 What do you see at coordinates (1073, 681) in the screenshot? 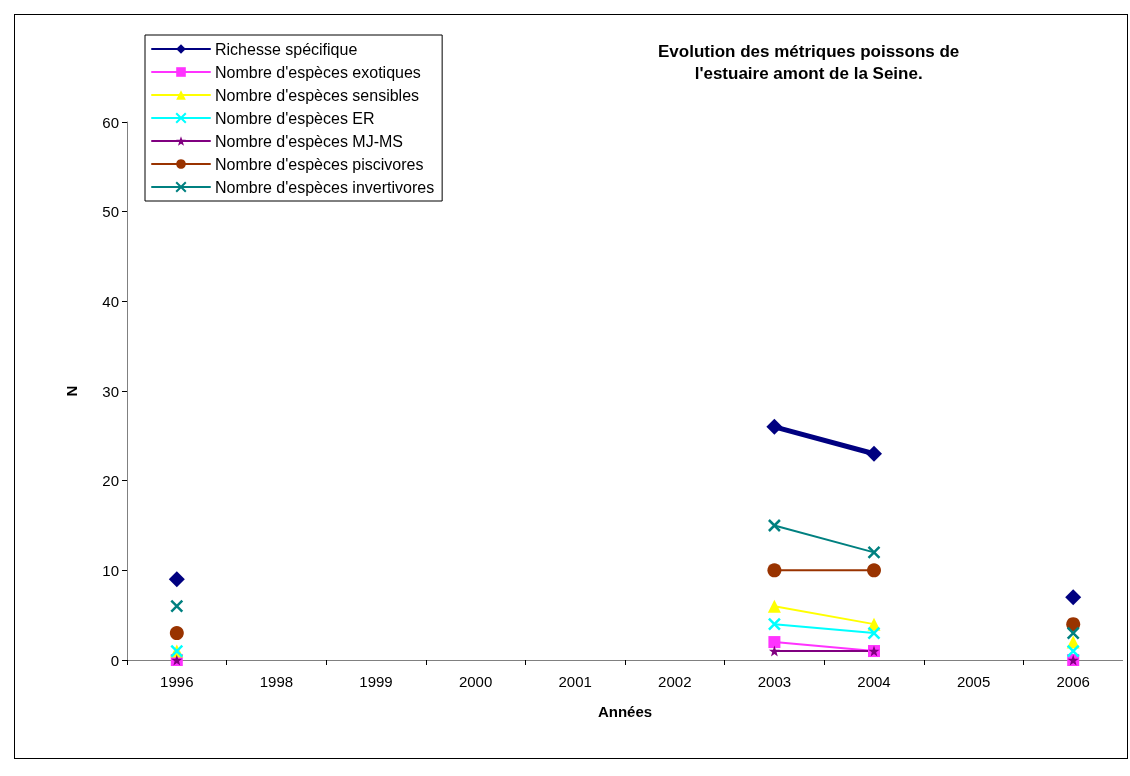
I see `x-tick-label: 2006` at bounding box center [1073, 681].